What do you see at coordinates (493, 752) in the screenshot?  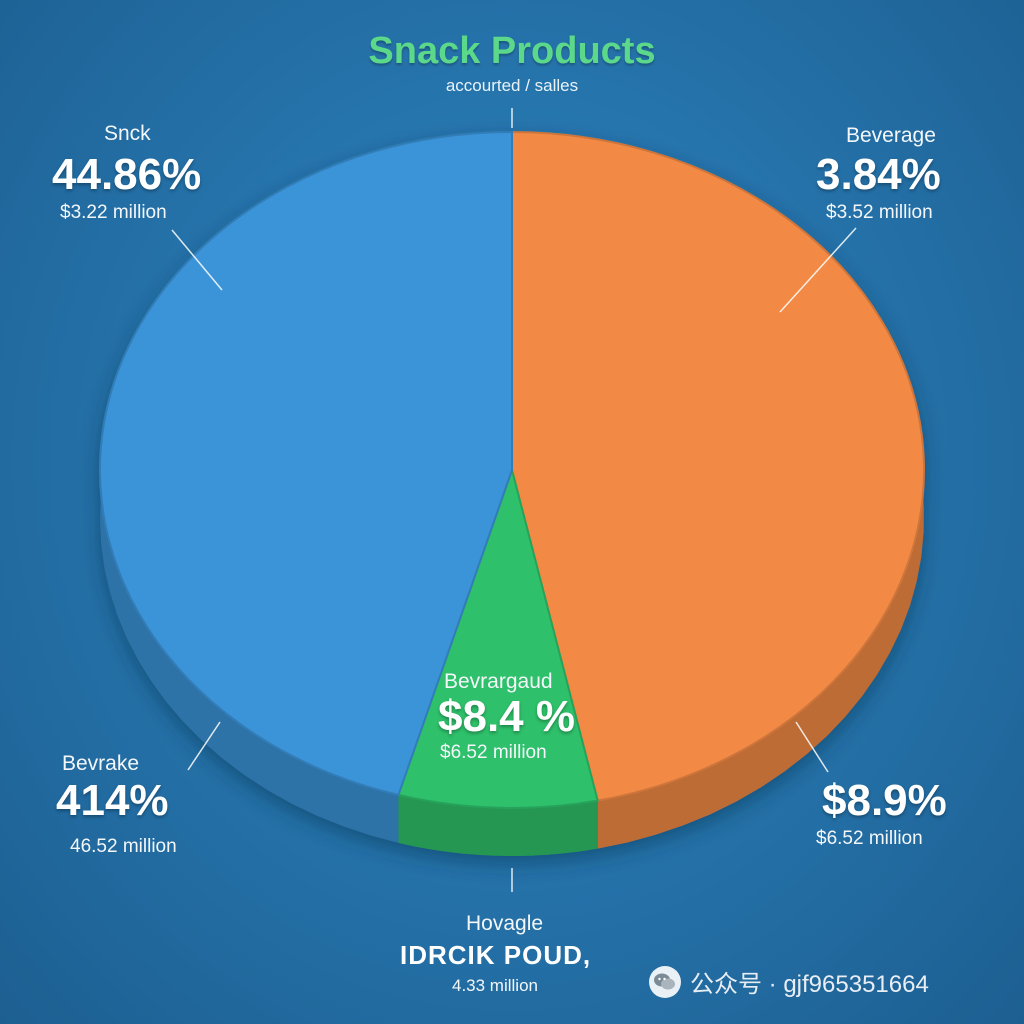 I see `label-bevrargaud-amount: $6.52 million` at bounding box center [493, 752].